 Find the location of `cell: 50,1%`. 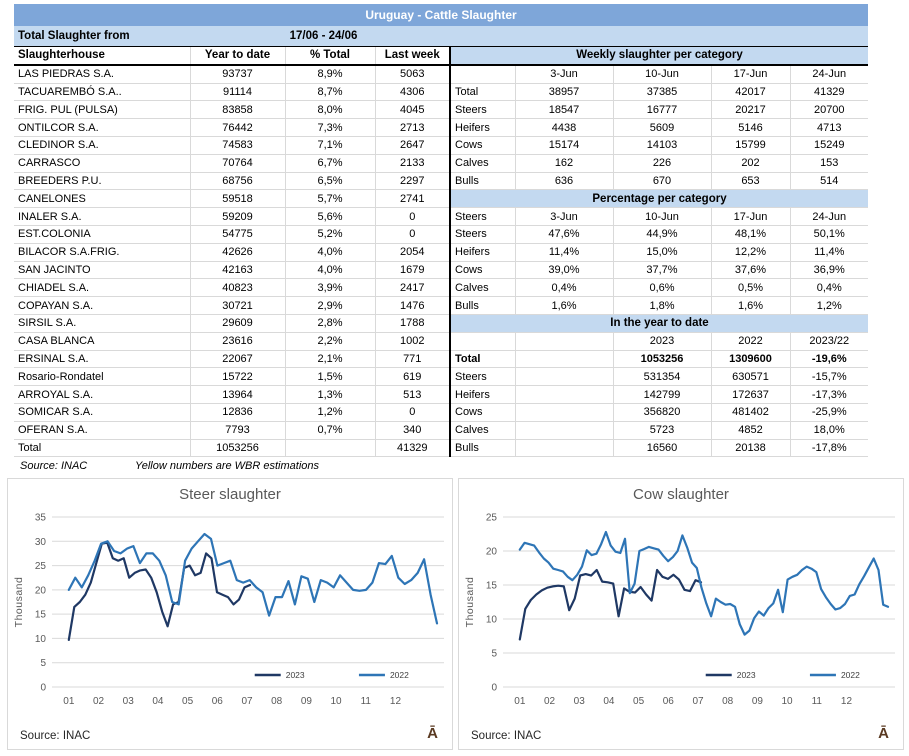

cell: 50,1% is located at coordinates (829, 234).